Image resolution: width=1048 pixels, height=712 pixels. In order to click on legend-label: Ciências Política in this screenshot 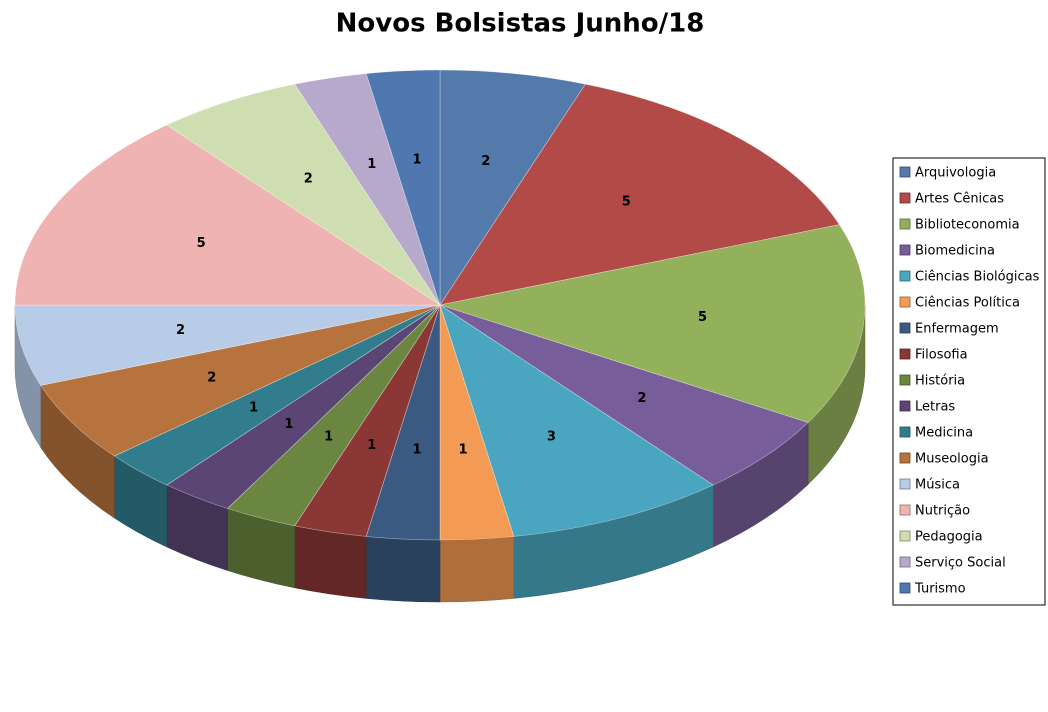, I will do `click(967, 303)`.